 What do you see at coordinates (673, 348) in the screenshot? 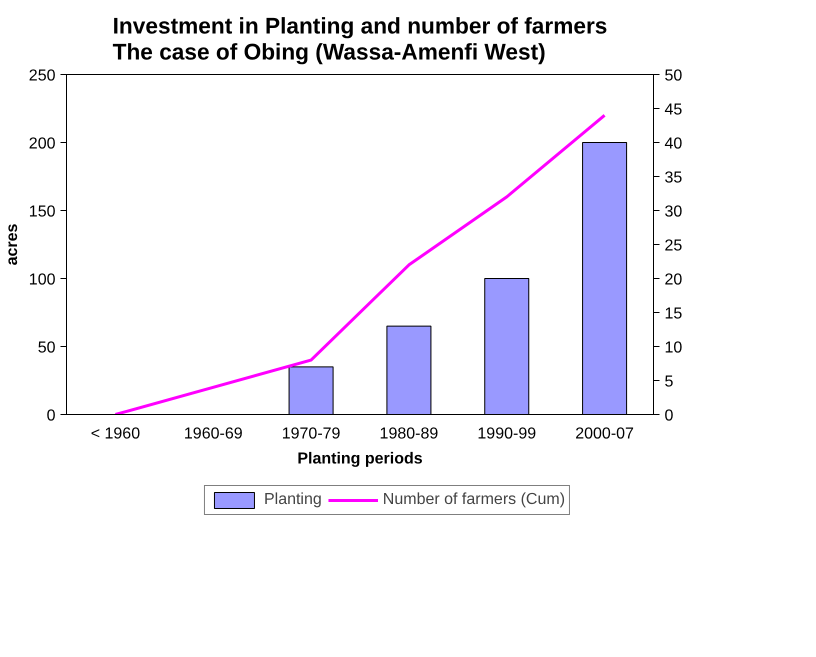
I see `y2-tick-label: 10` at bounding box center [673, 348].